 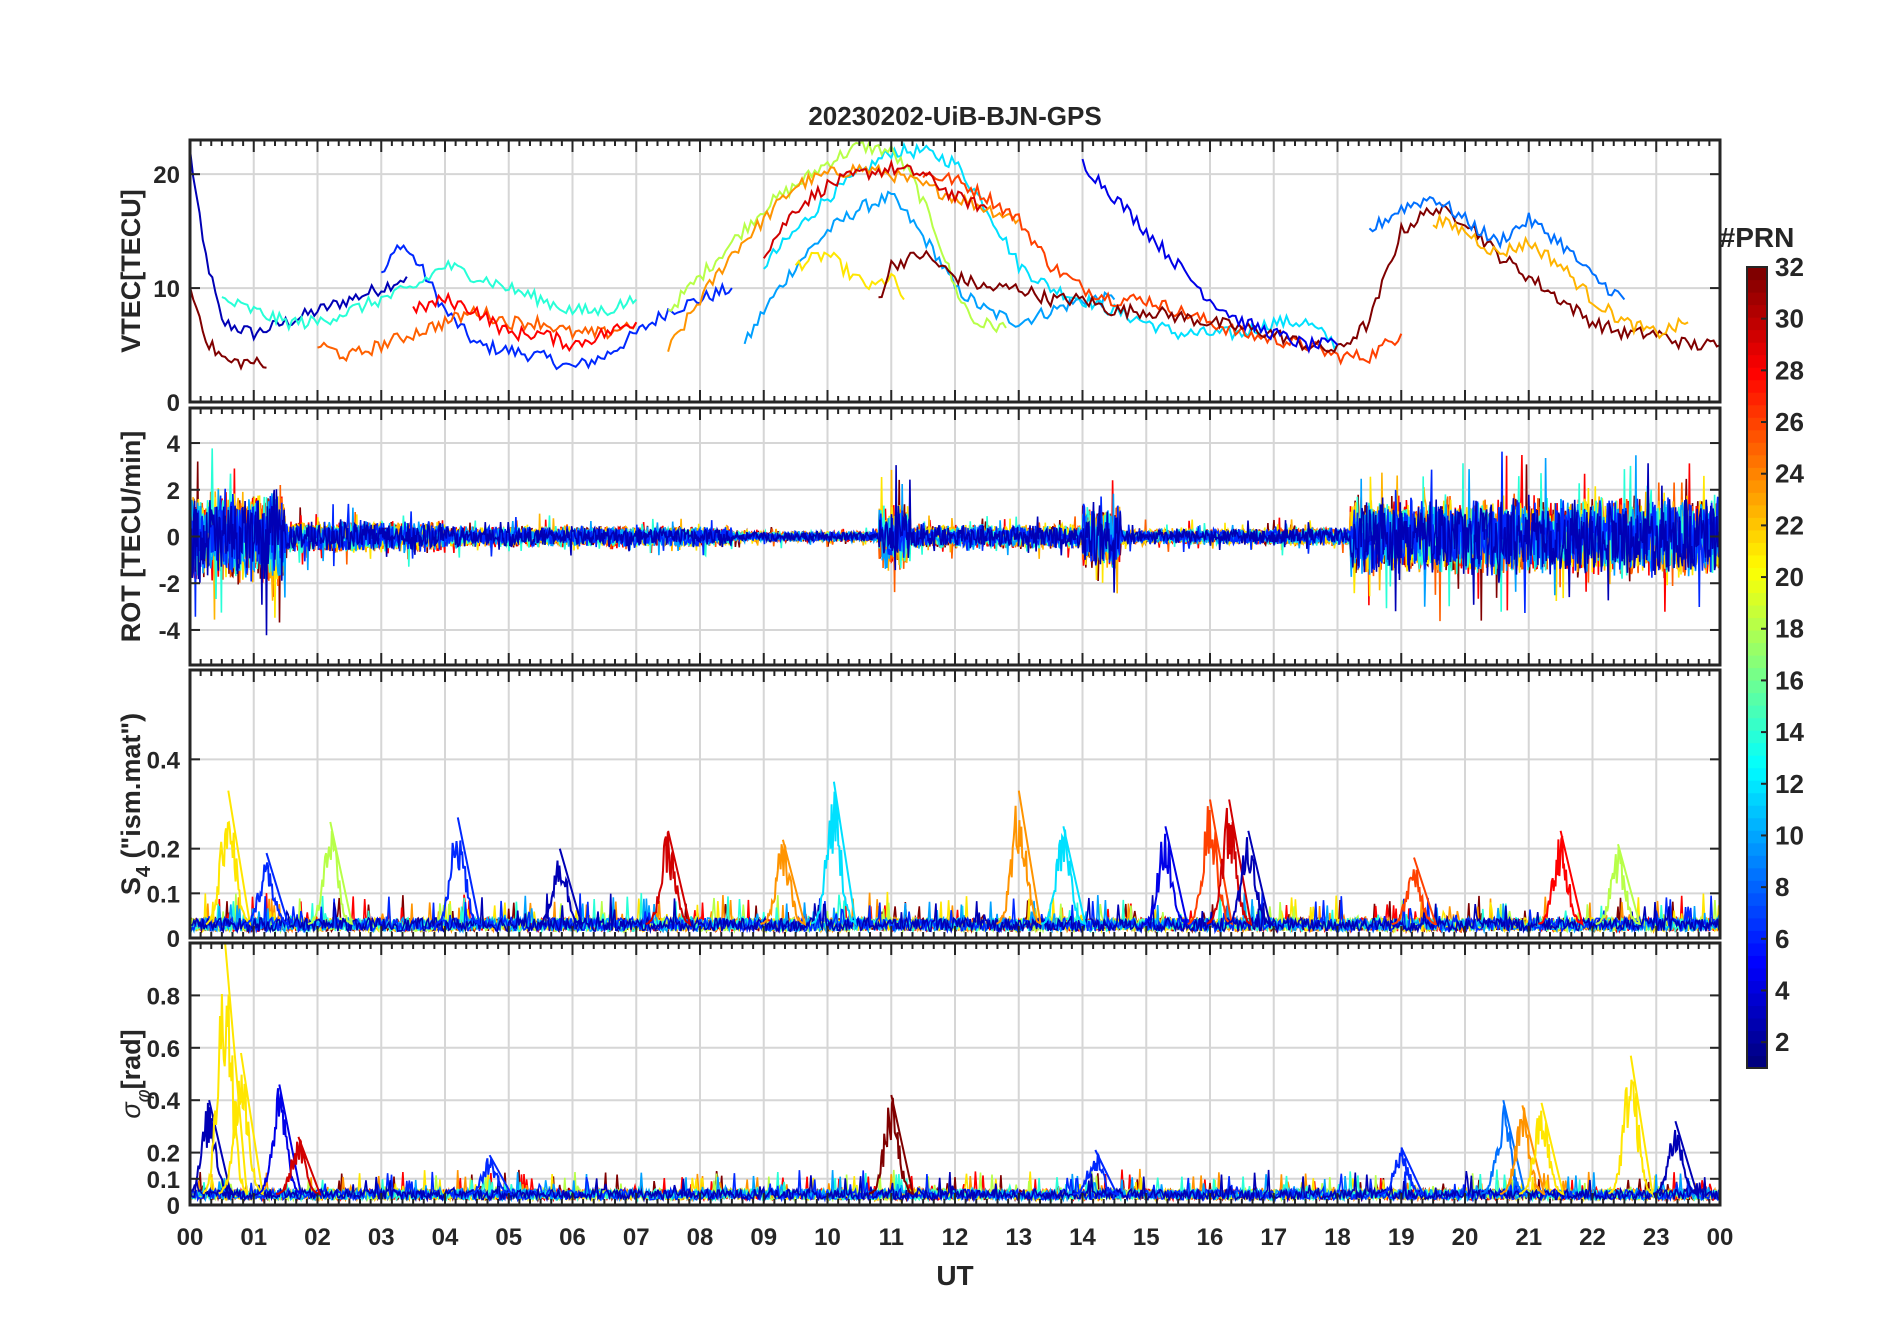 I want to click on colorbar-tick-label: 2, so click(x=1782, y=1042).